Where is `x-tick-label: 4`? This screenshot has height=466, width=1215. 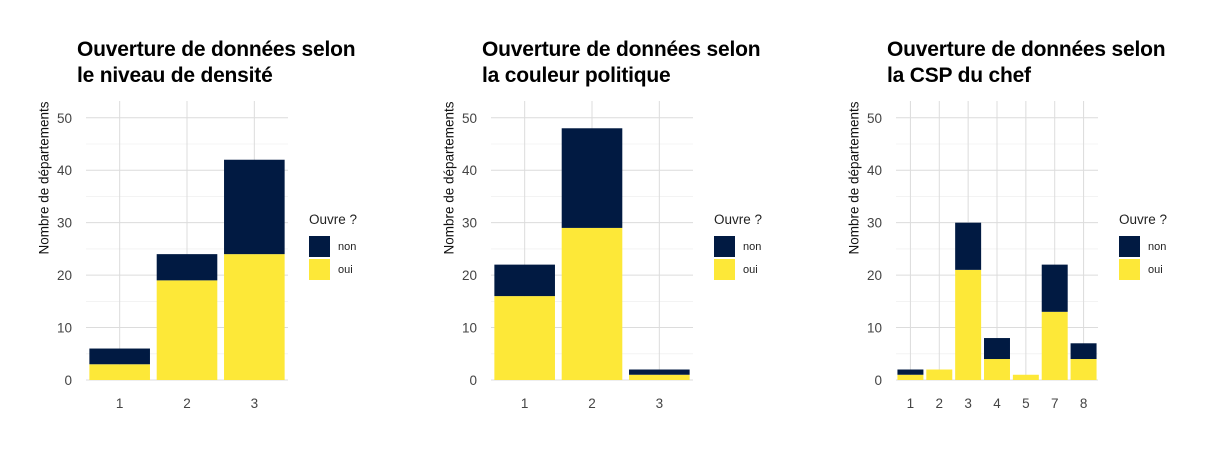
x-tick-label: 4 is located at coordinates (997, 403).